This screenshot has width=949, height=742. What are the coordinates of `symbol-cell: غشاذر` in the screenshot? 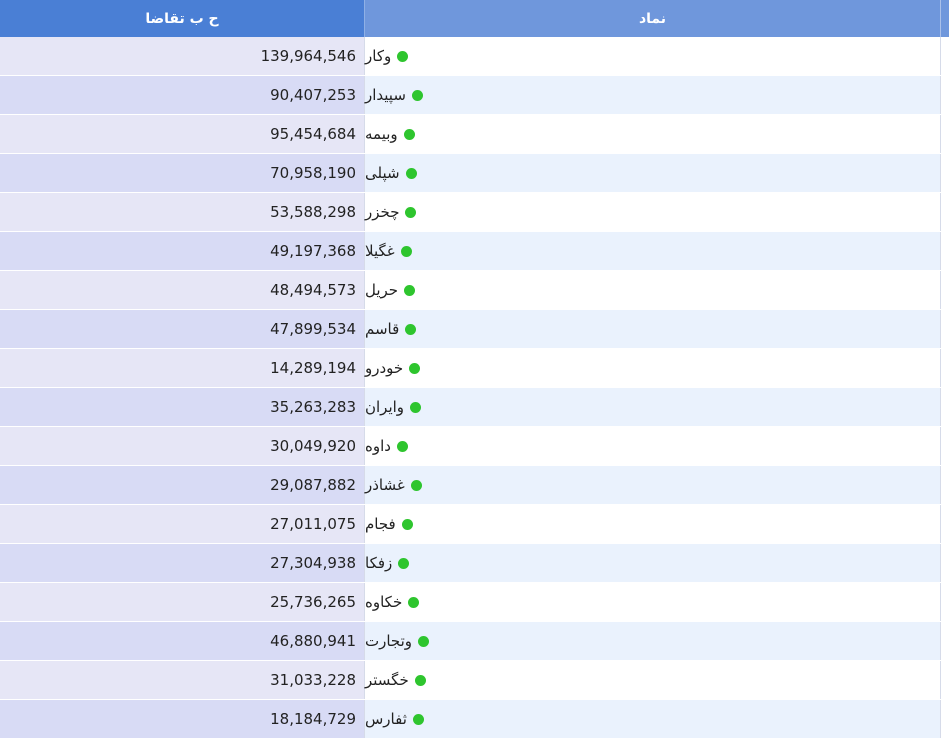 It's located at (652, 485).